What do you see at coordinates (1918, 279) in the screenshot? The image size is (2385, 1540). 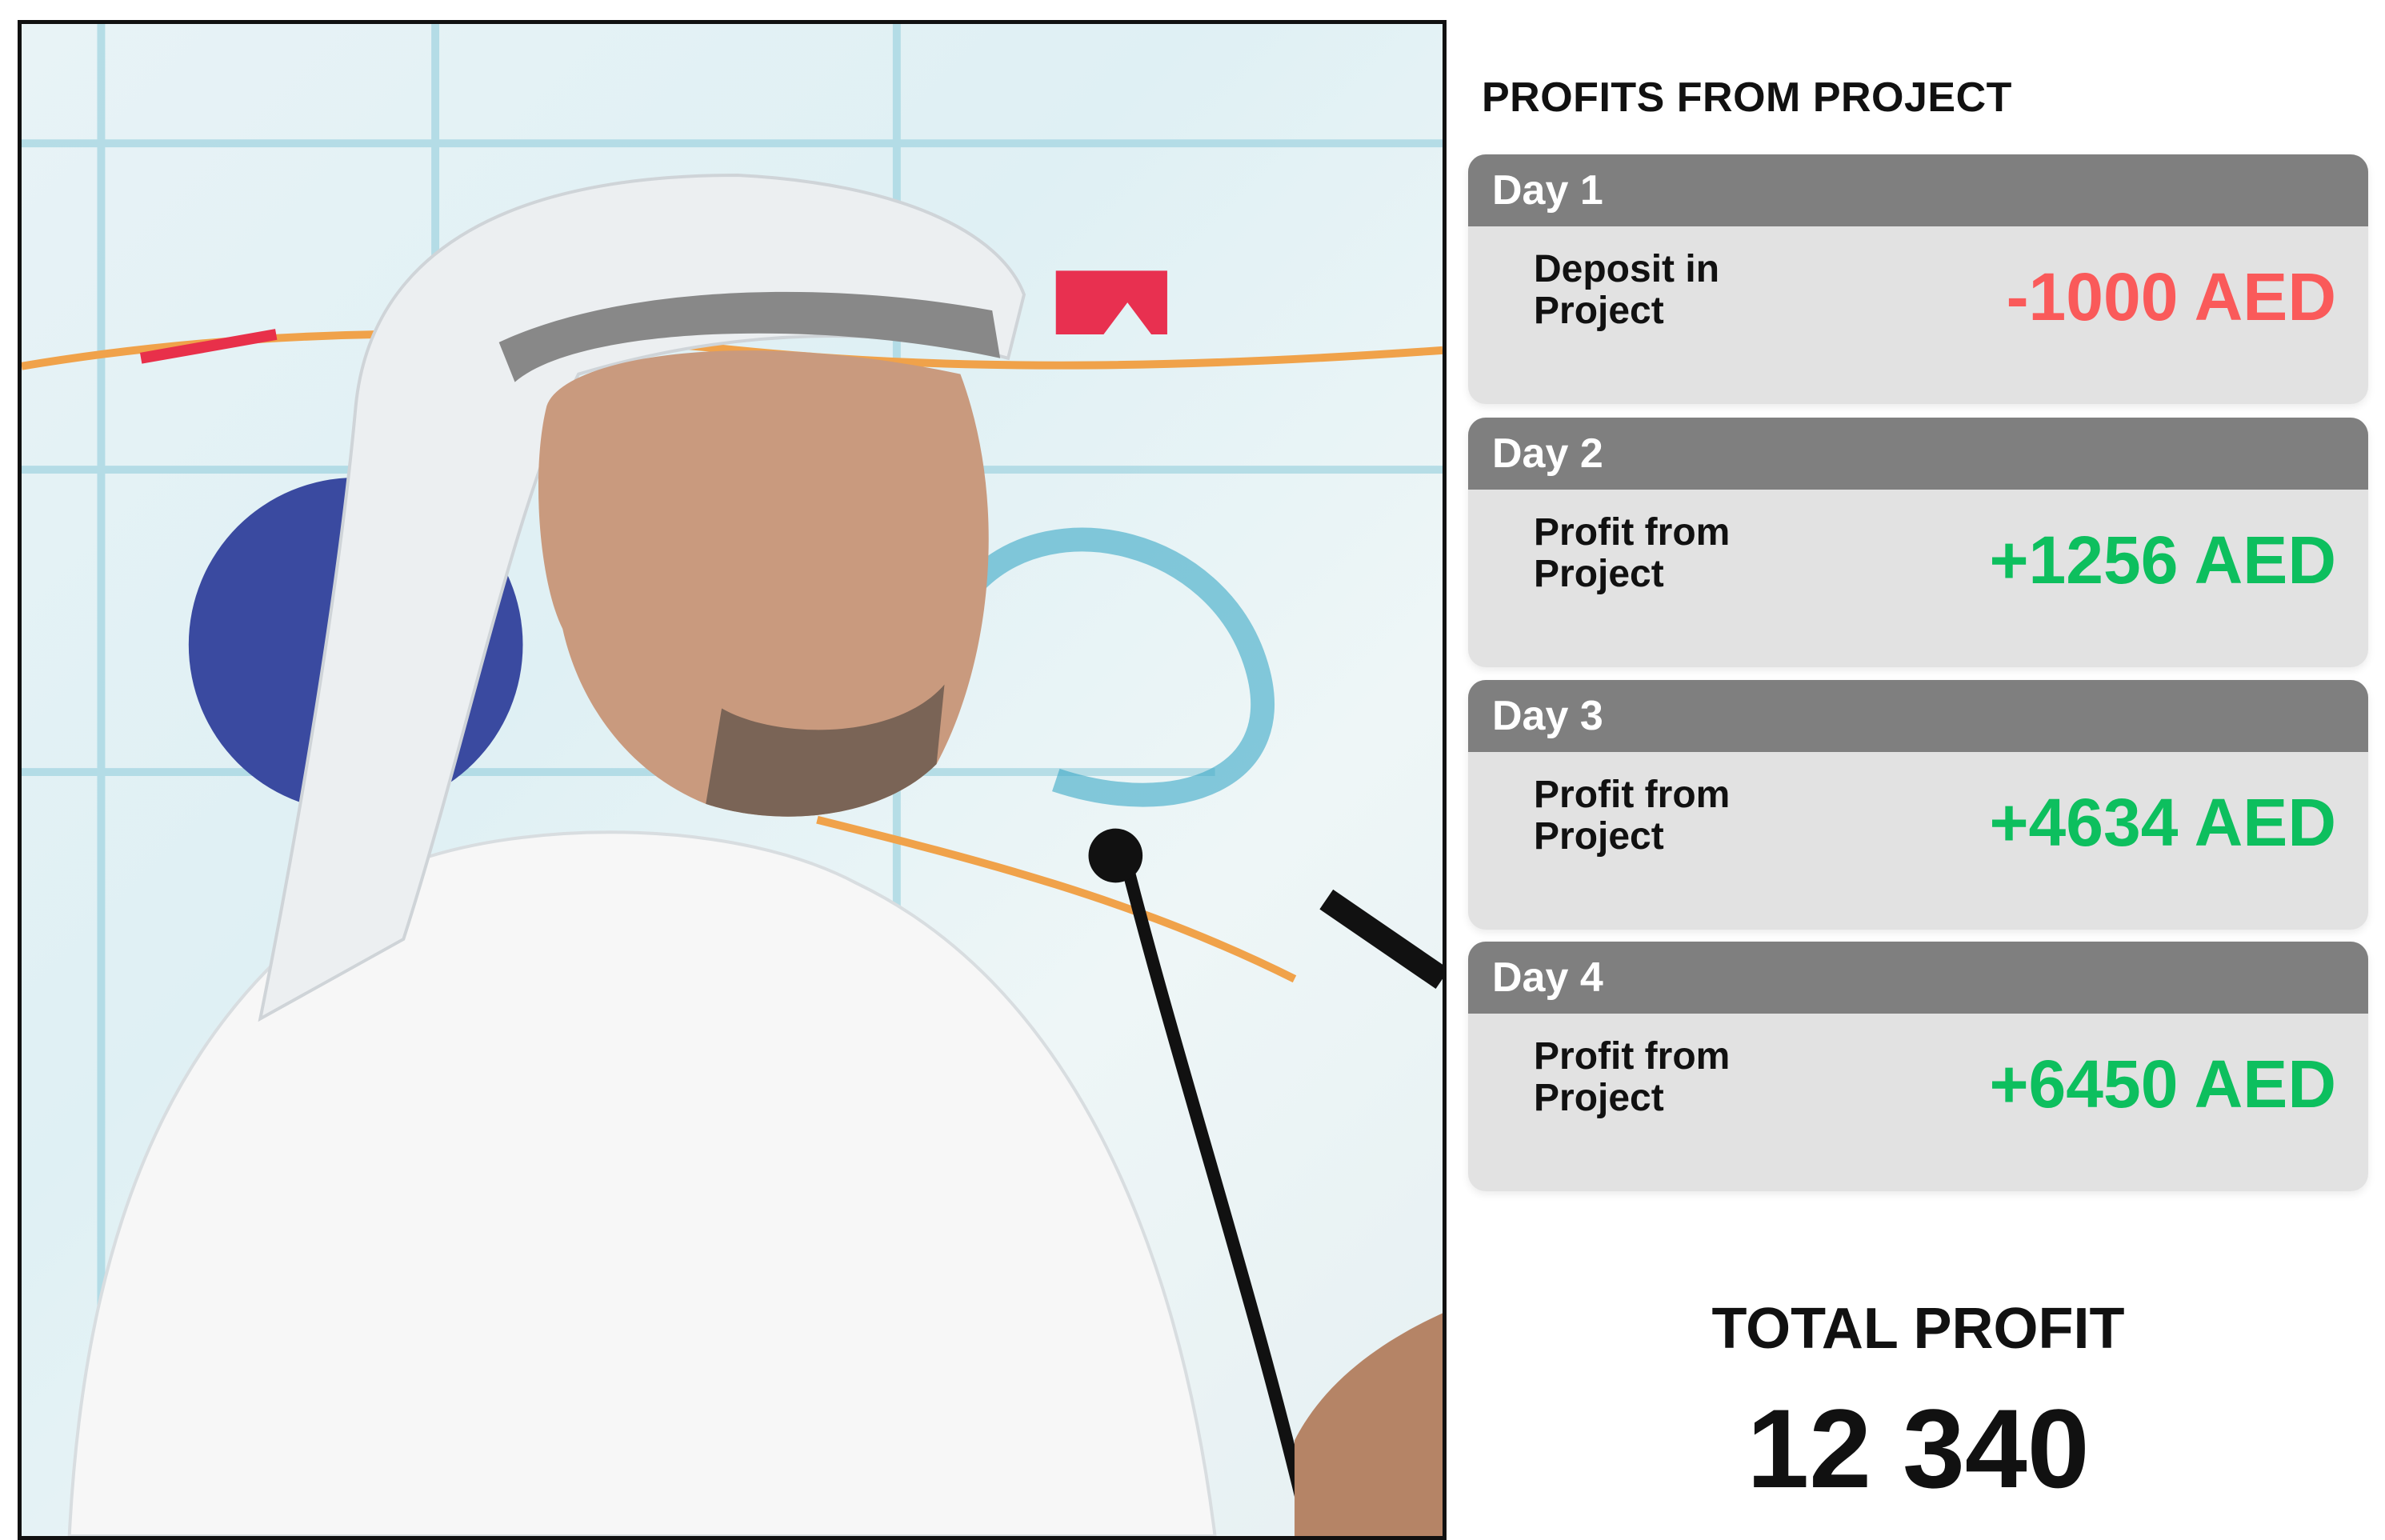 I see `day-card: Day 1 Deposit in Project -1000 AED` at bounding box center [1918, 279].